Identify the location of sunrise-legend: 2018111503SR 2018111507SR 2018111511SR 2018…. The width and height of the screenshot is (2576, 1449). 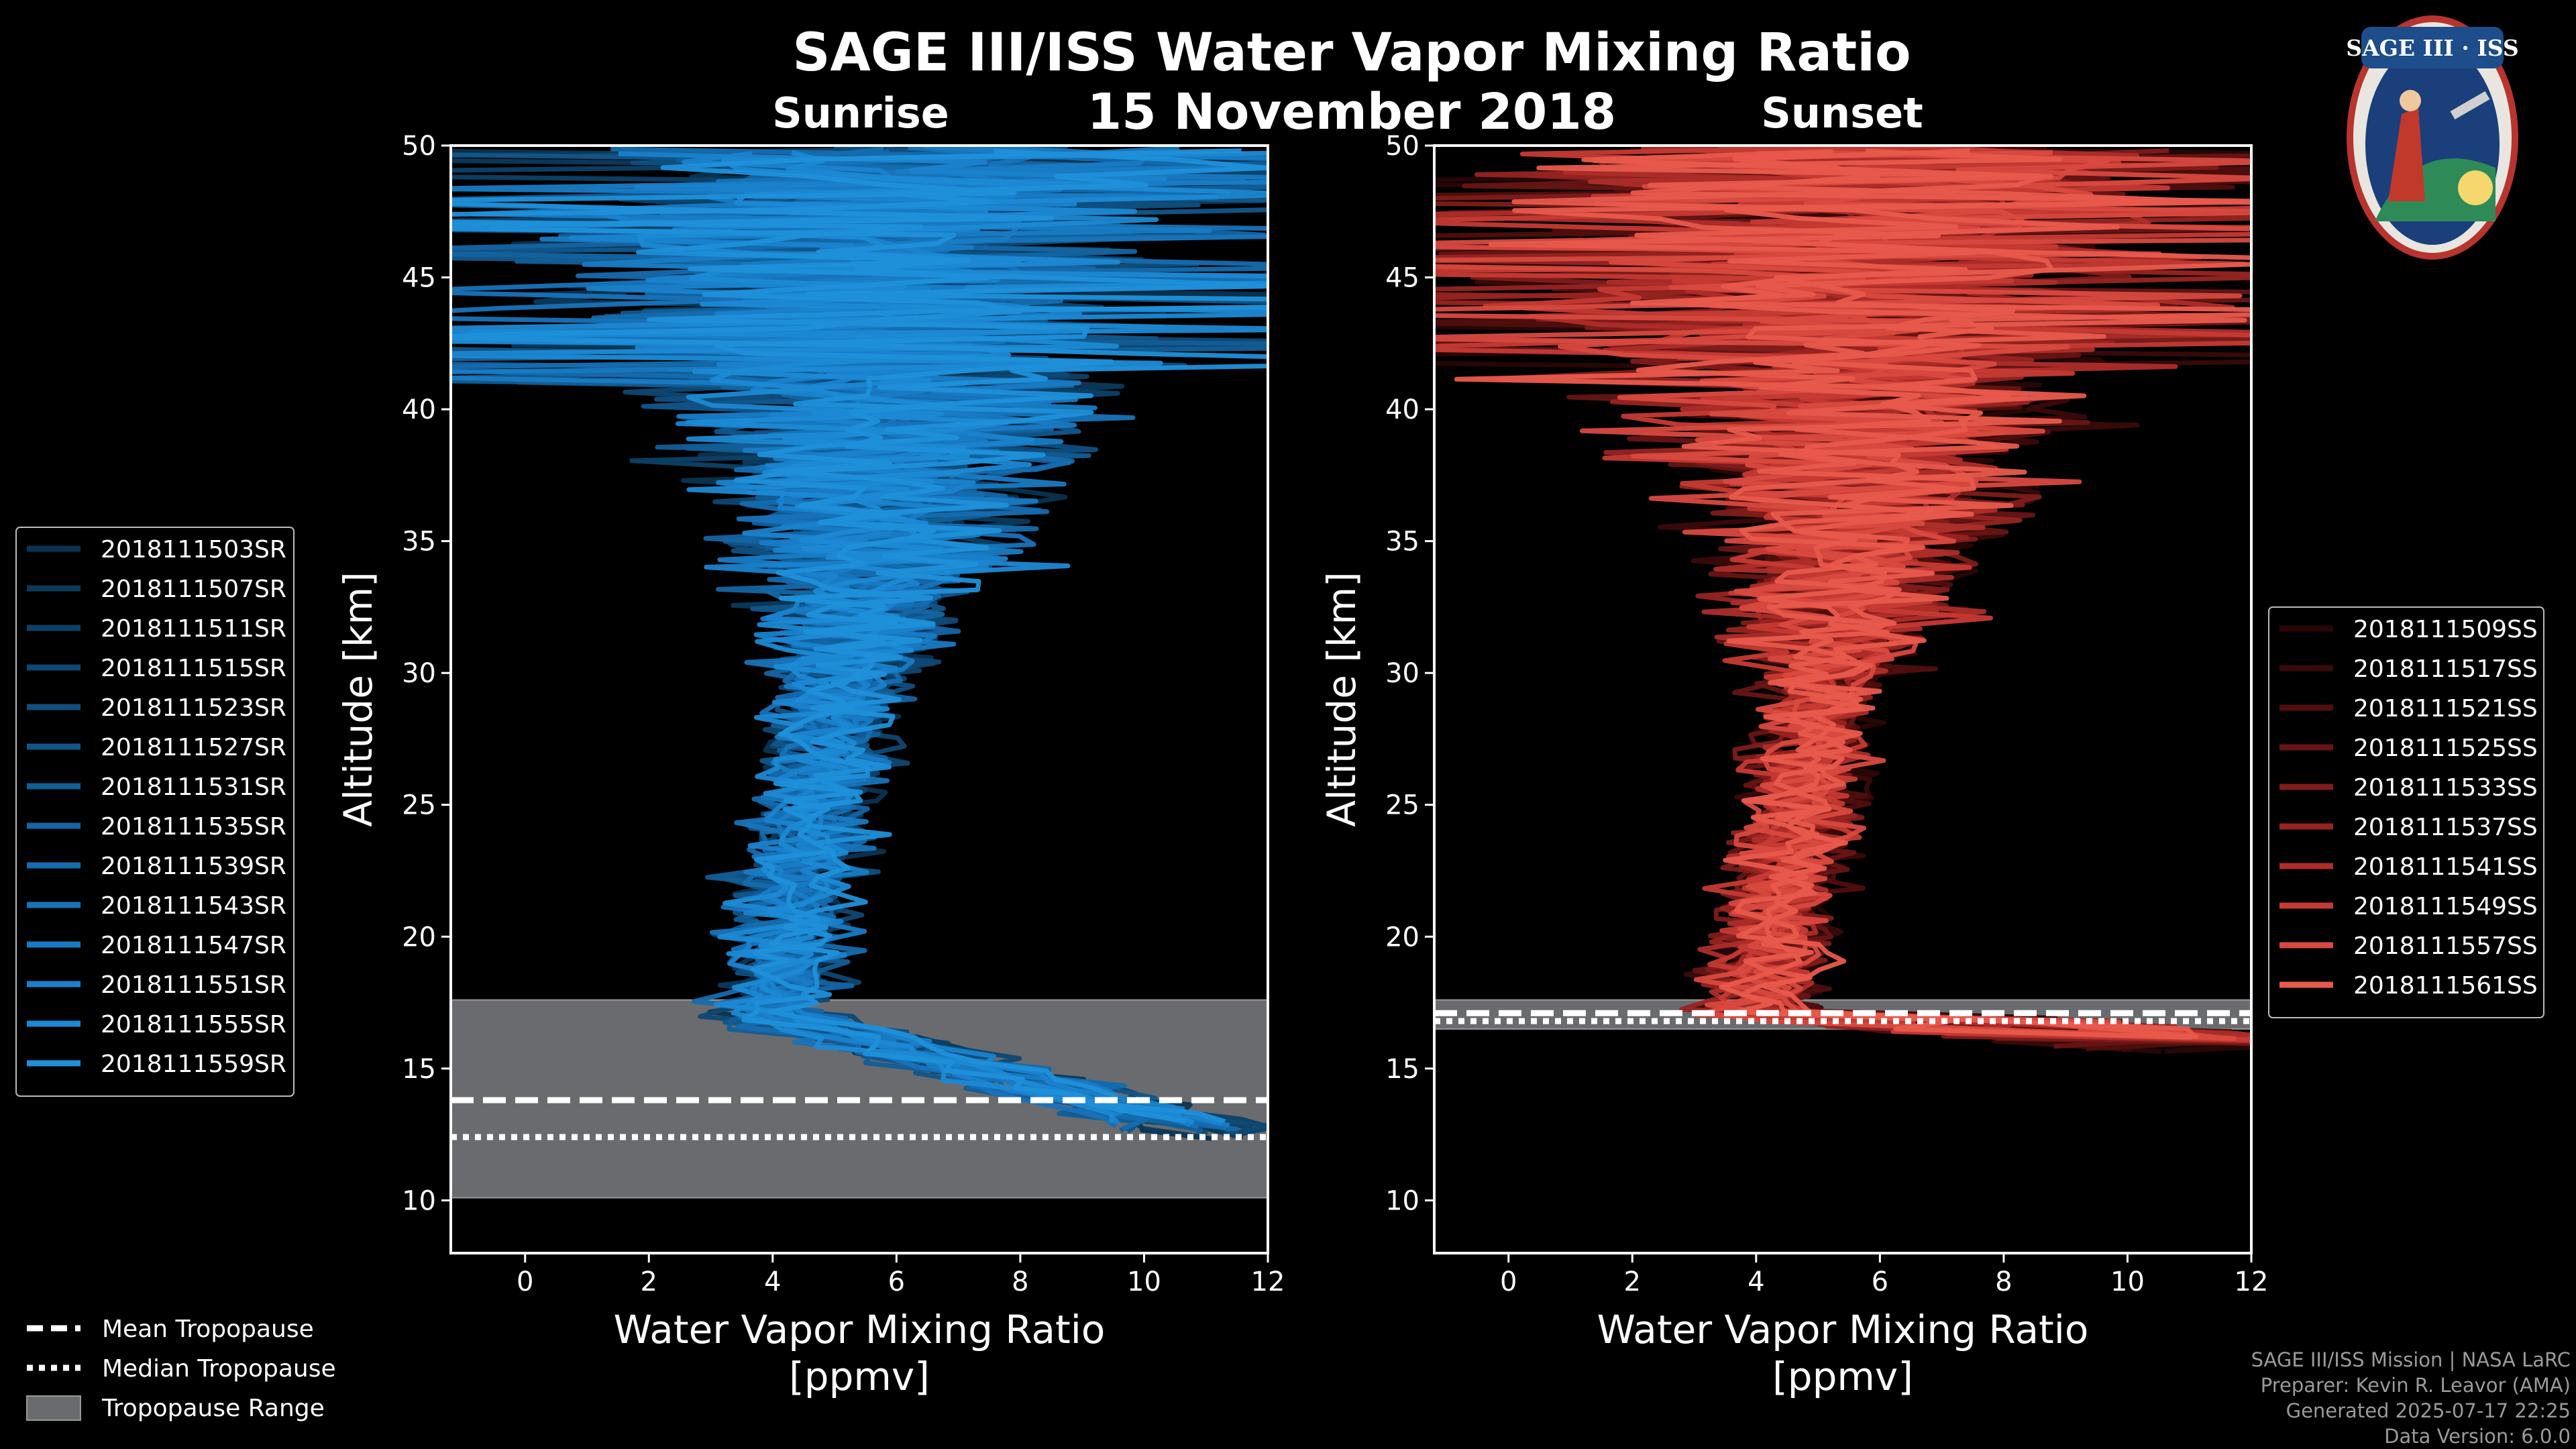
(154, 812).